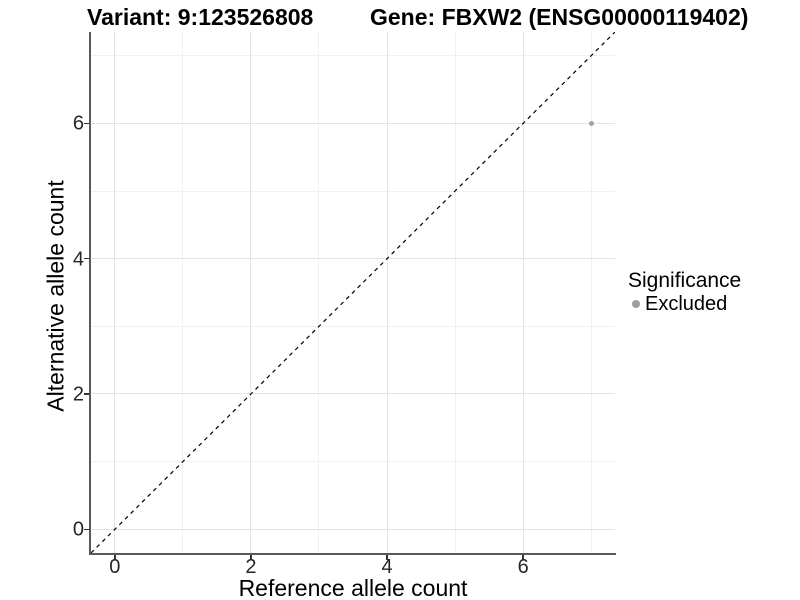  I want to click on x-tick-label: 6, so click(523, 567).